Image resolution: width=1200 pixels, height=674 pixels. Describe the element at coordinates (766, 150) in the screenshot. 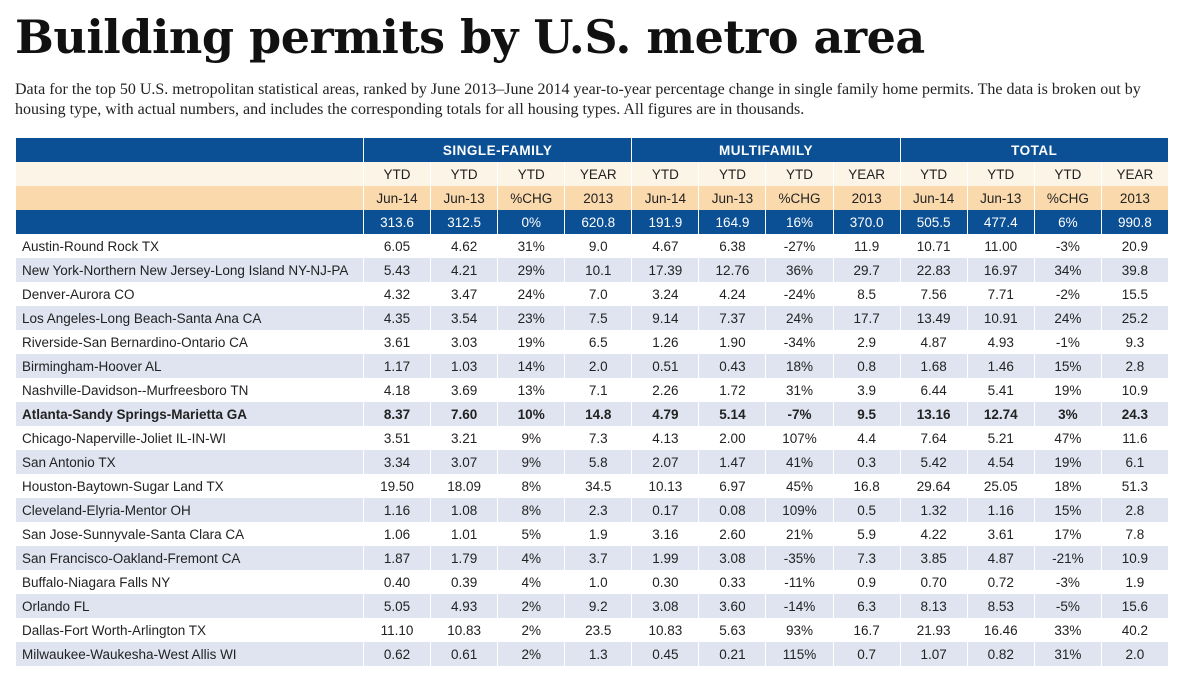

I see `group-header-multifamily: MULTIFAMILY` at that location.